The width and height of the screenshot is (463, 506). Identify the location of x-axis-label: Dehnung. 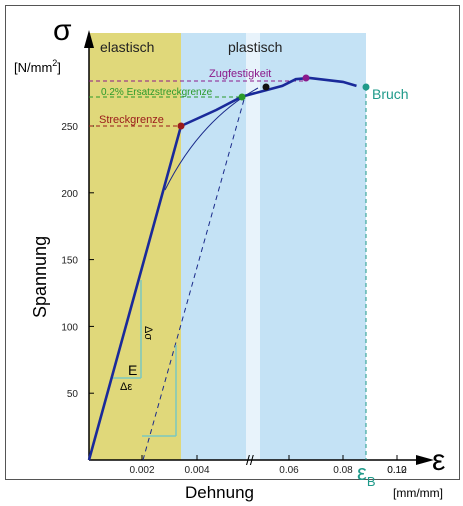
(219, 492).